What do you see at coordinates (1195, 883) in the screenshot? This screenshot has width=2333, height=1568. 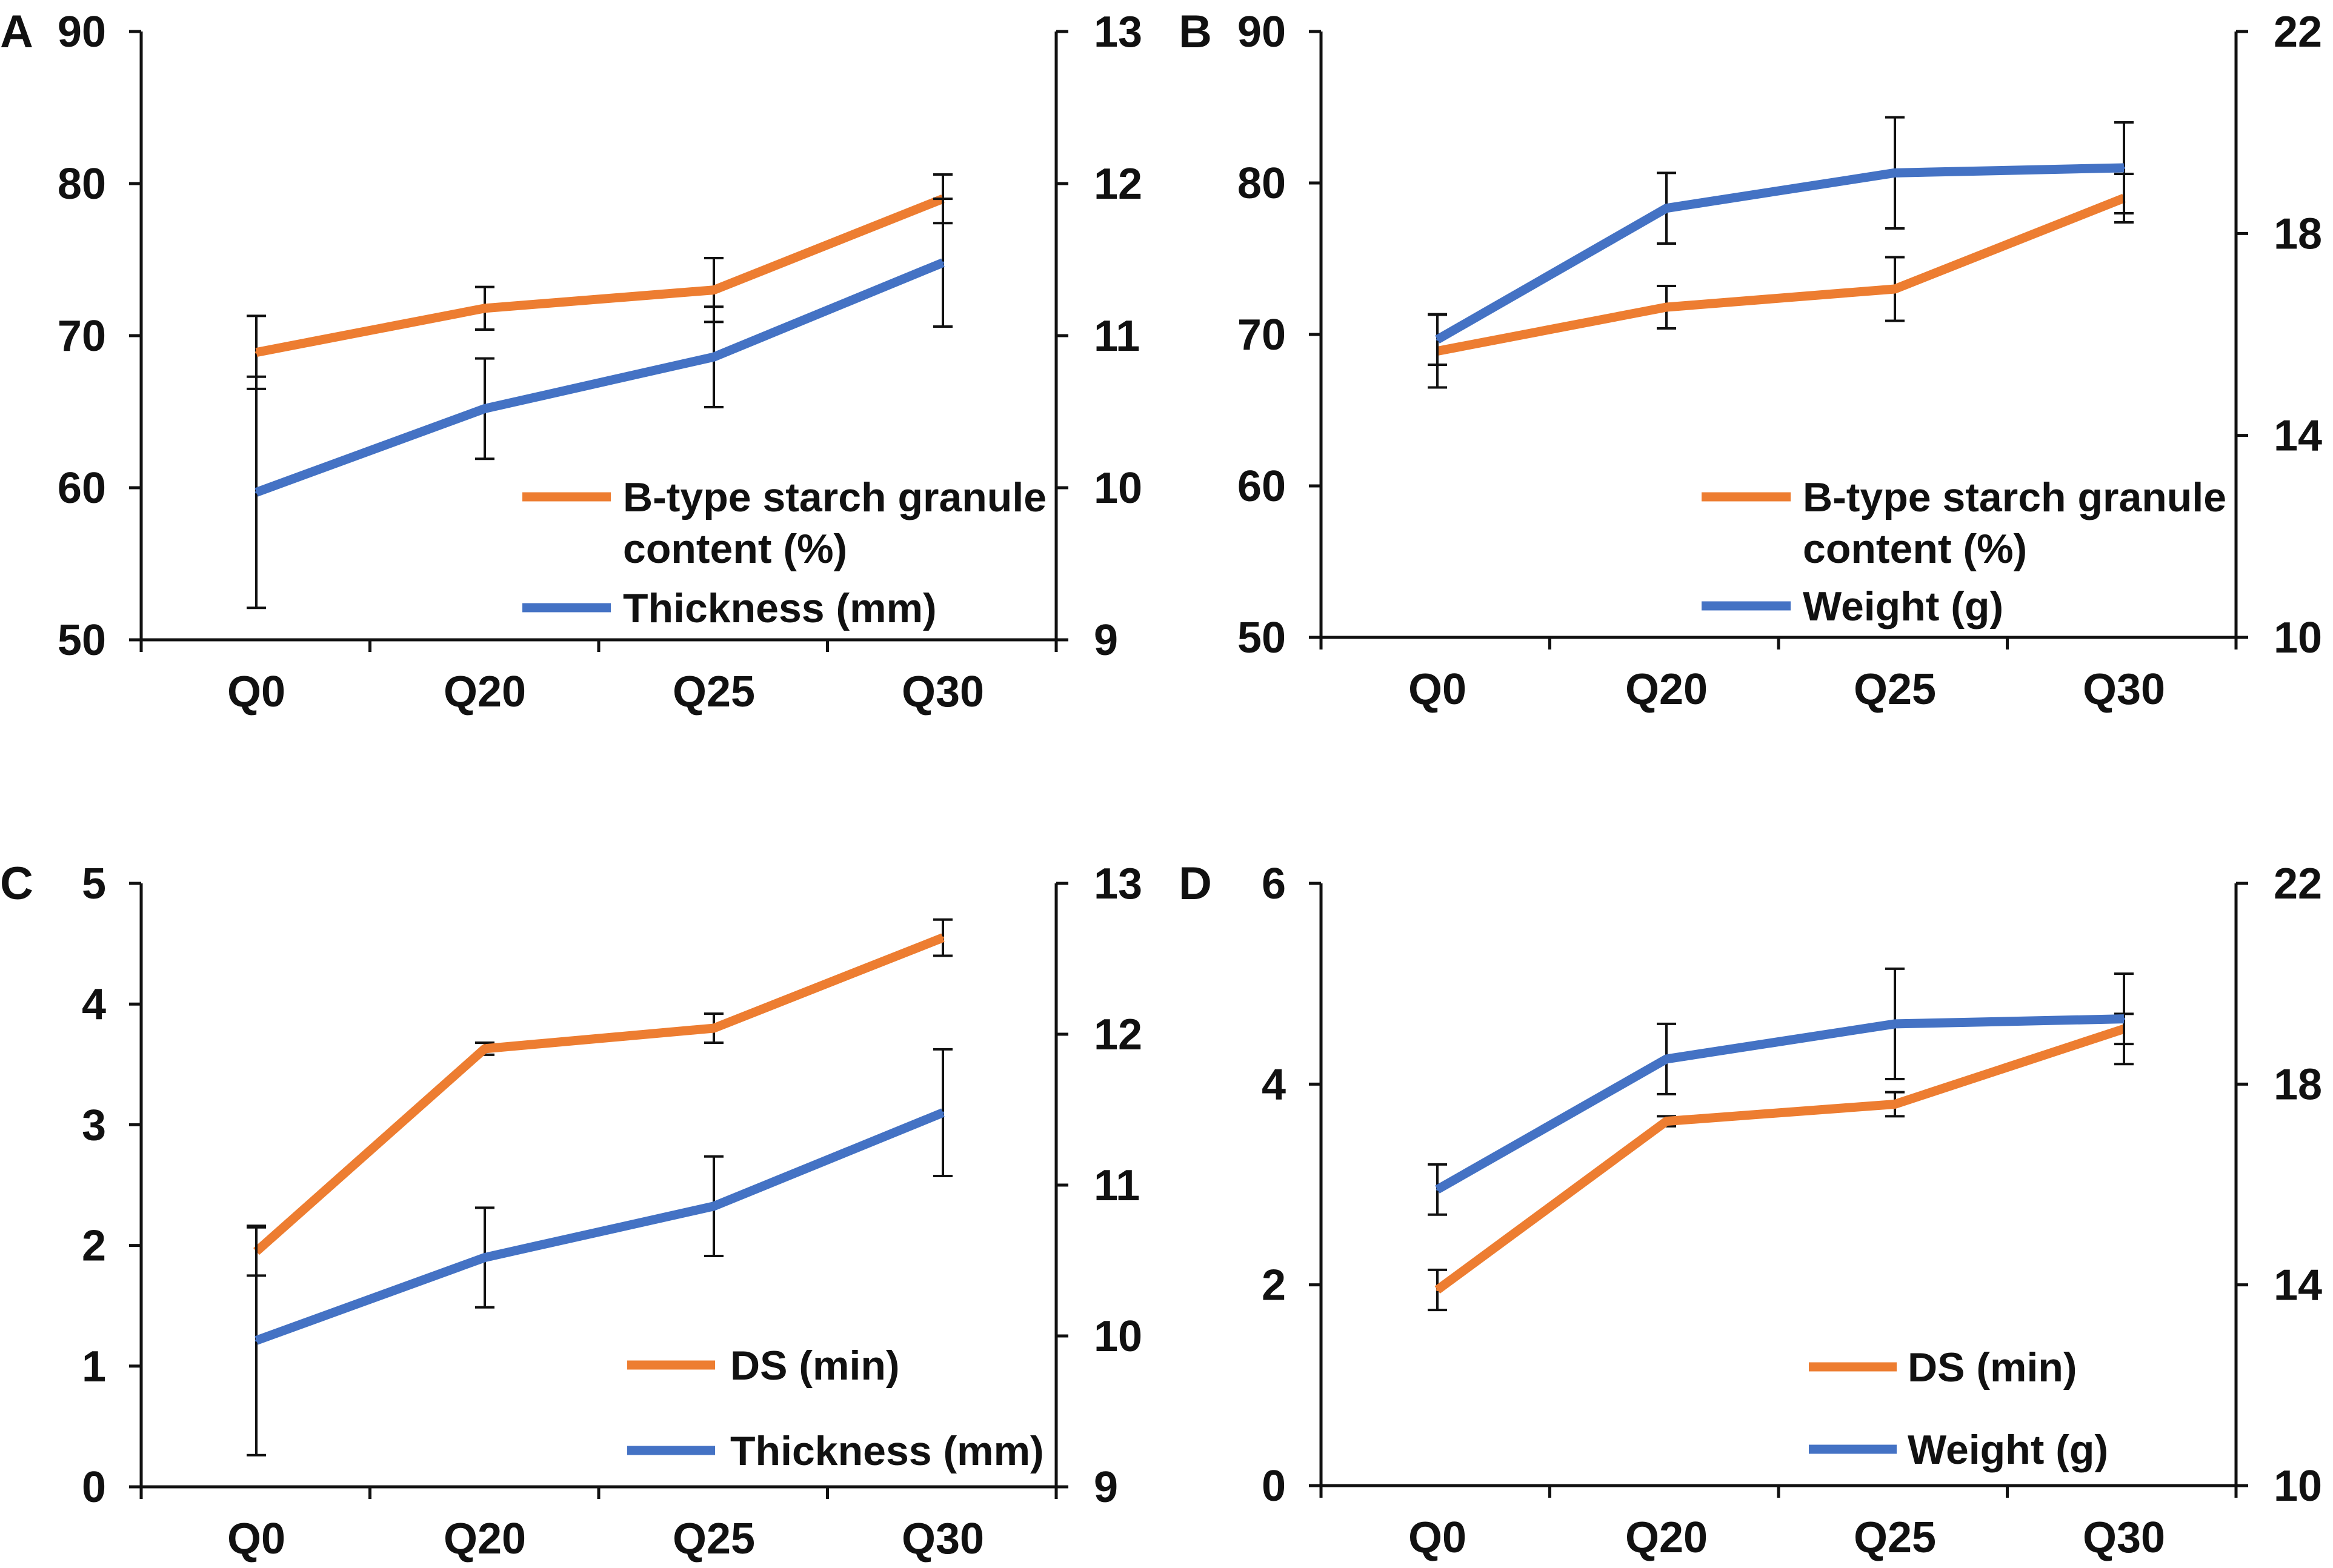 I see `panel-letter: D` at bounding box center [1195, 883].